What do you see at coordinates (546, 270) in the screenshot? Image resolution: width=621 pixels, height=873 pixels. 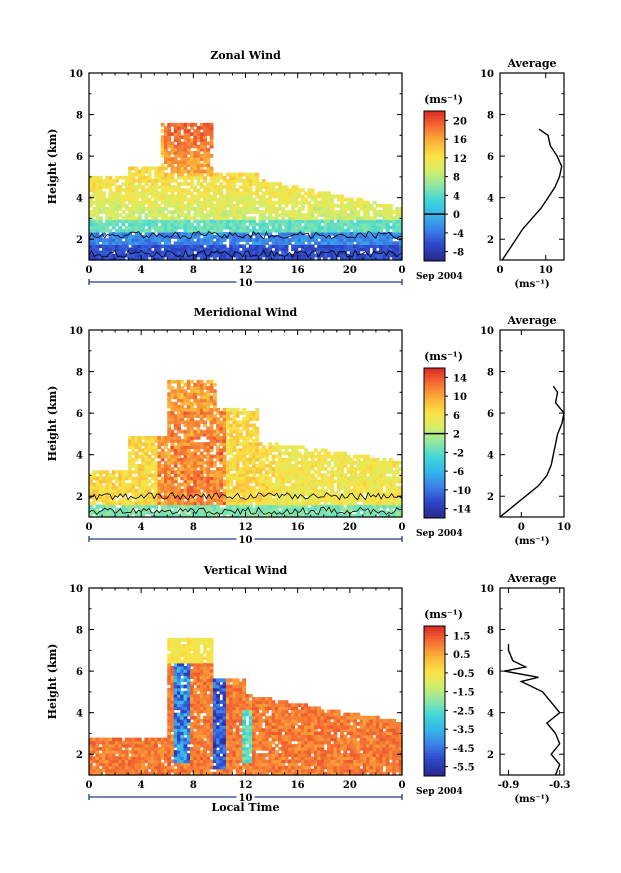 I see `average-x-tick-label: 10` at bounding box center [546, 270].